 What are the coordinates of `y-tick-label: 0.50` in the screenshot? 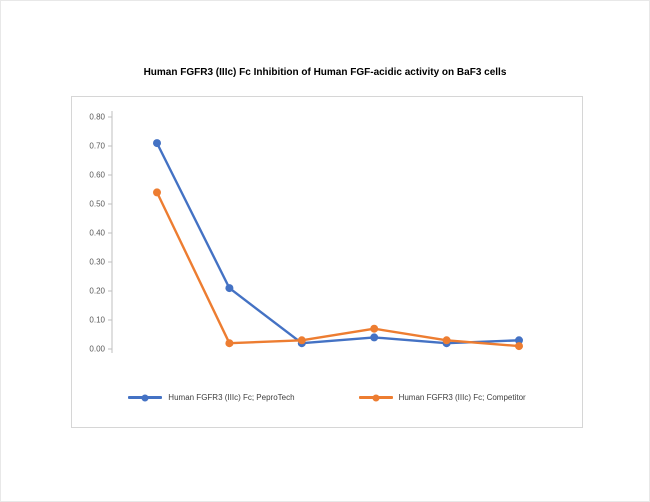 It's located at (97, 204).